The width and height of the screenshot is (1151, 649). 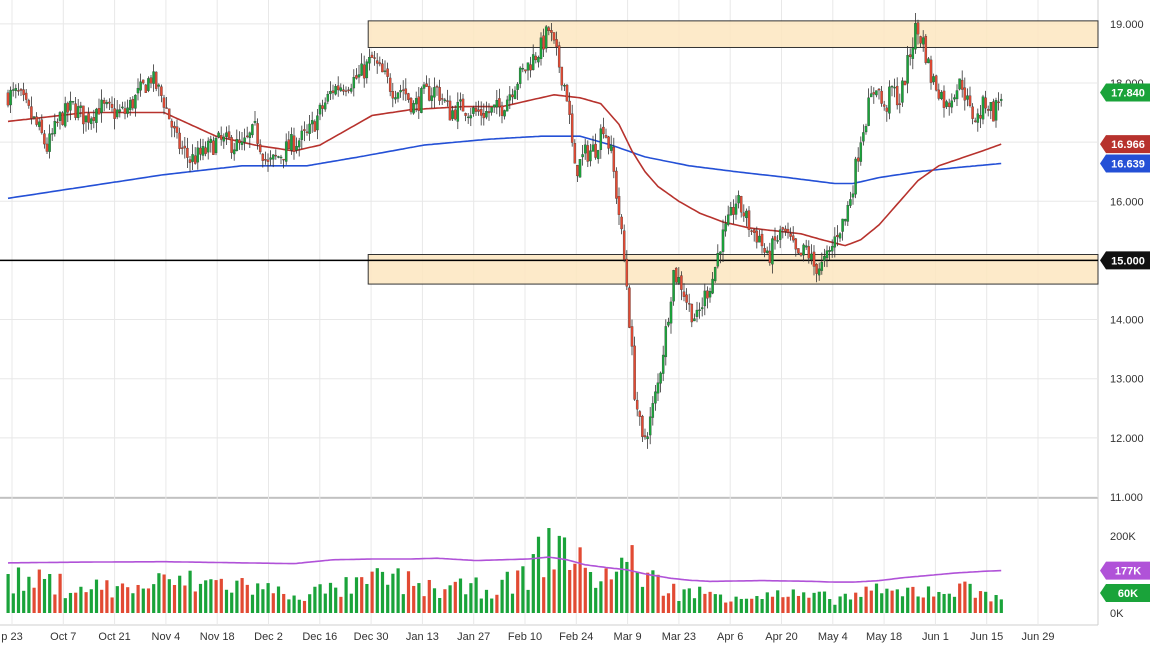 What do you see at coordinates (1125, 342) in the screenshot?
I see `price-tags: 17.840 16.966 16.639 15.000 177K 60K` at bounding box center [1125, 342].